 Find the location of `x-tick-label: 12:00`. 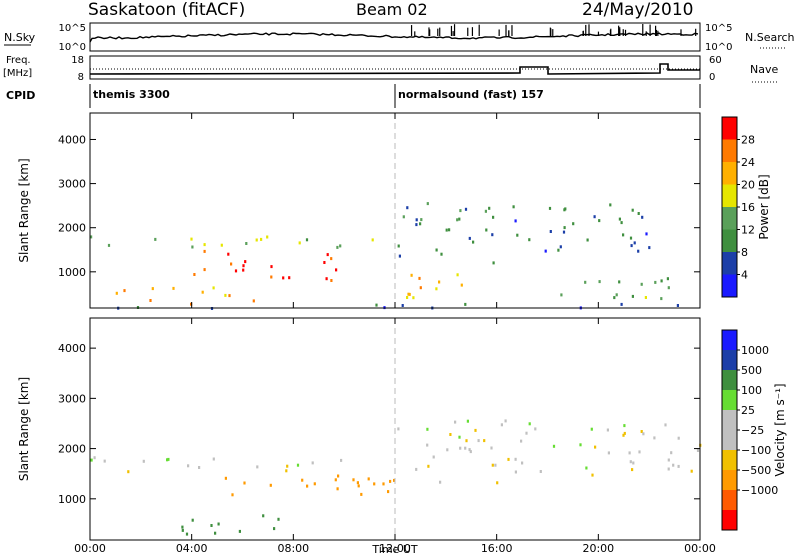

x-tick-label: 12:00 is located at coordinates (395, 548).